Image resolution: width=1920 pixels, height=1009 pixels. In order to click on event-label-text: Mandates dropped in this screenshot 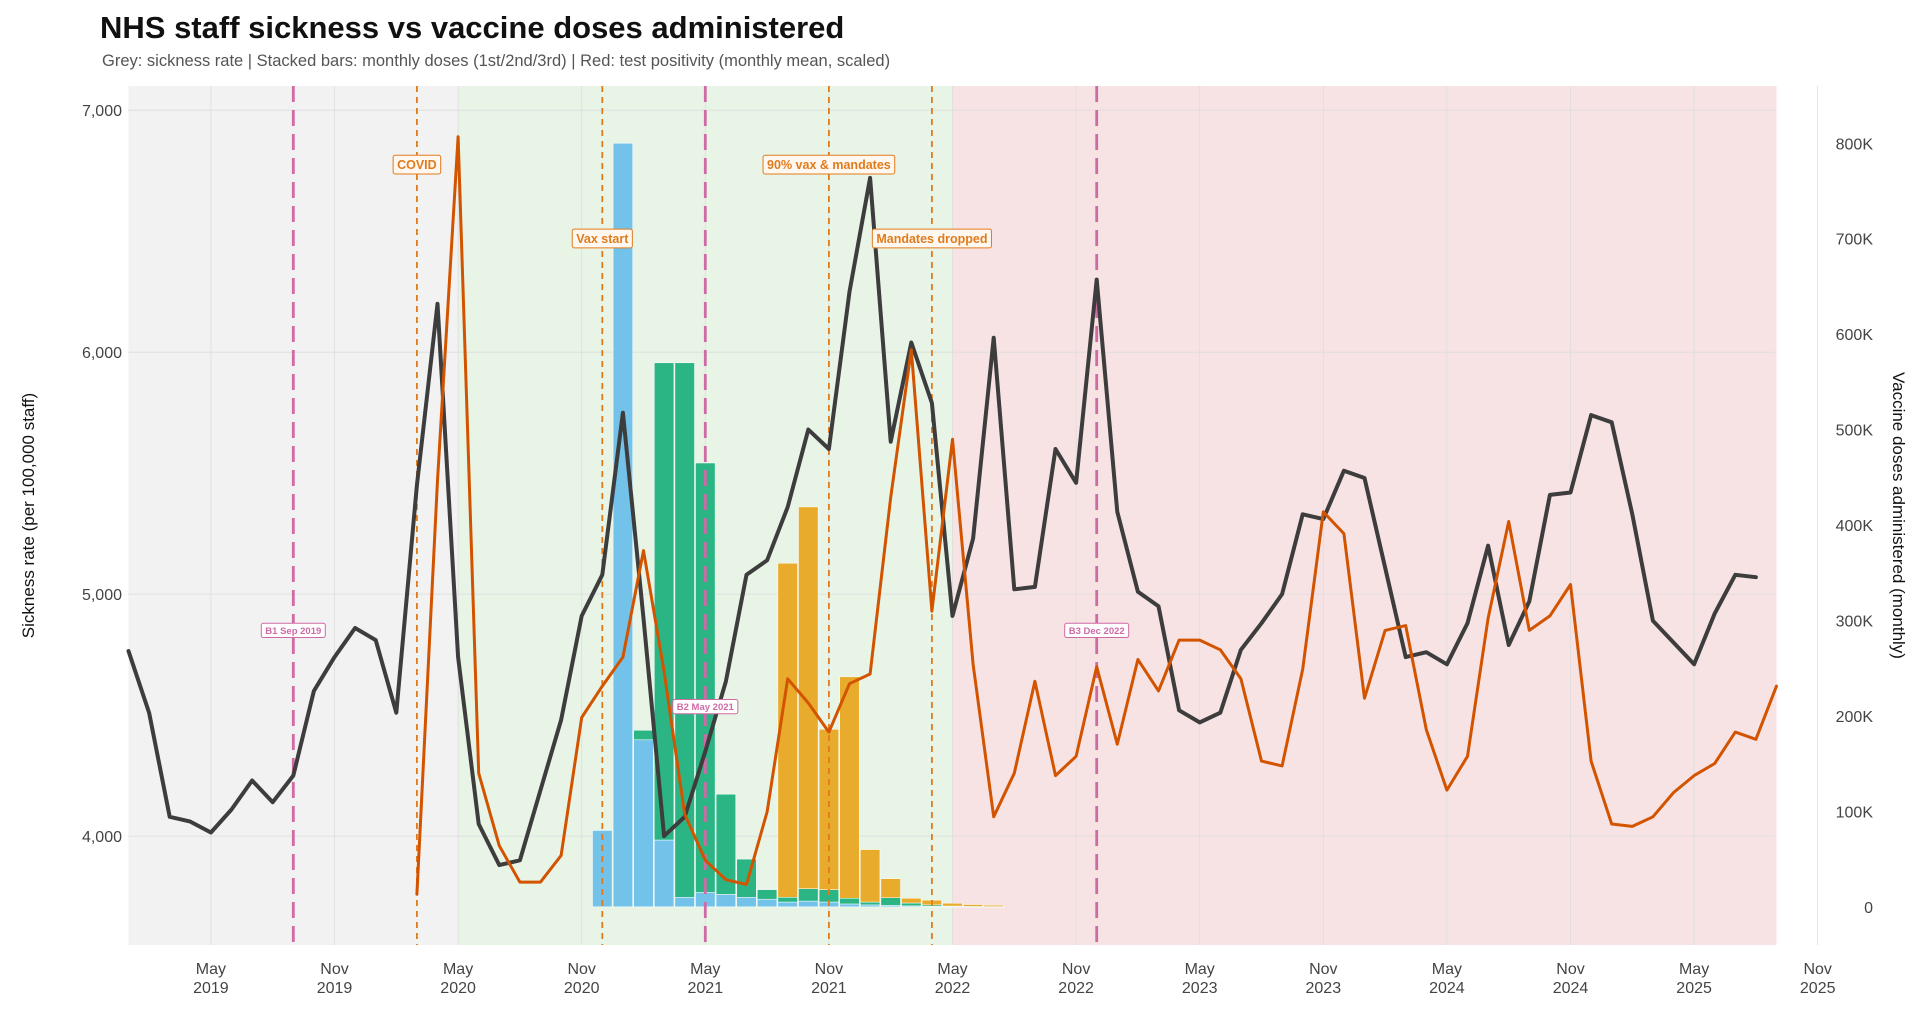, I will do `click(931, 239)`.